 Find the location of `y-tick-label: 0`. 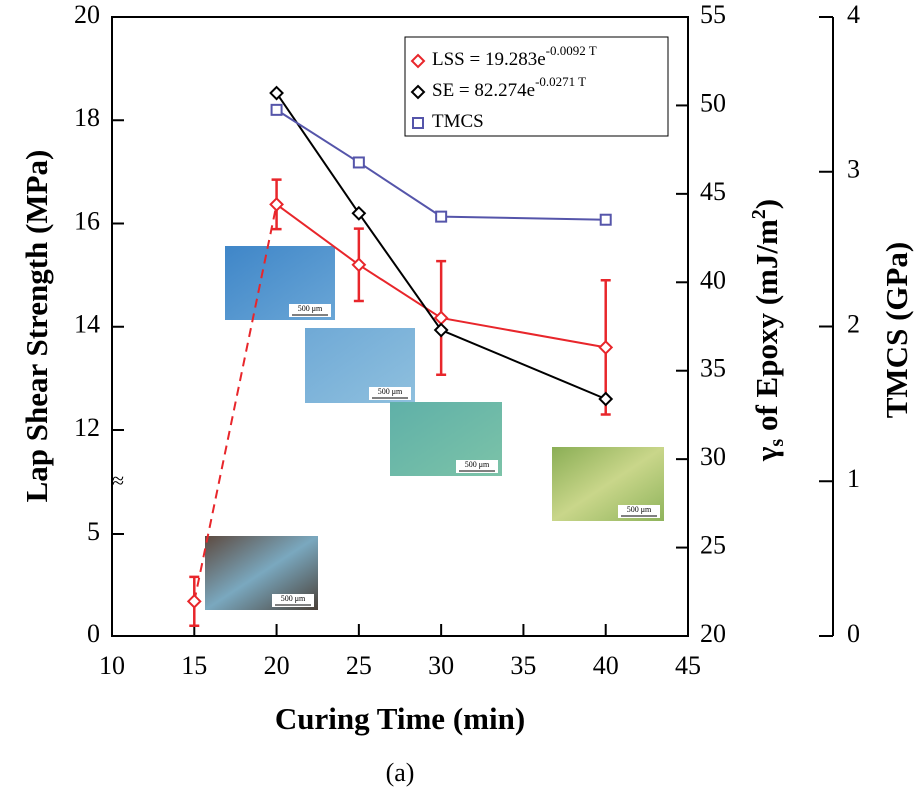

y-tick-label: 0 is located at coordinates (93, 633).